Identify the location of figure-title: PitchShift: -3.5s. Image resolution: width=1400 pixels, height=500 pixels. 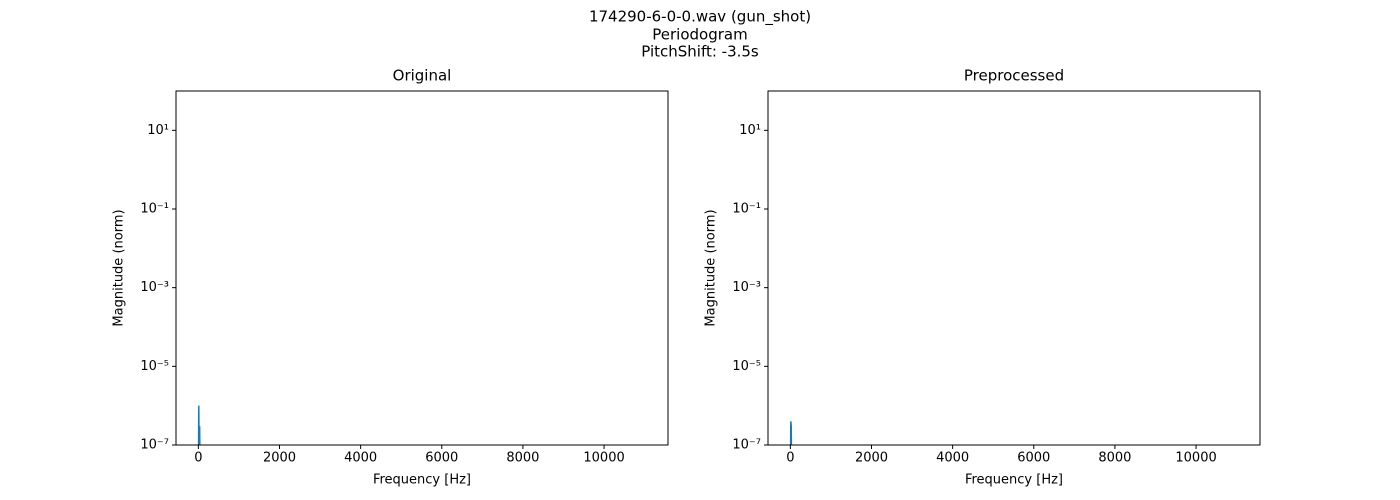
(700, 52).